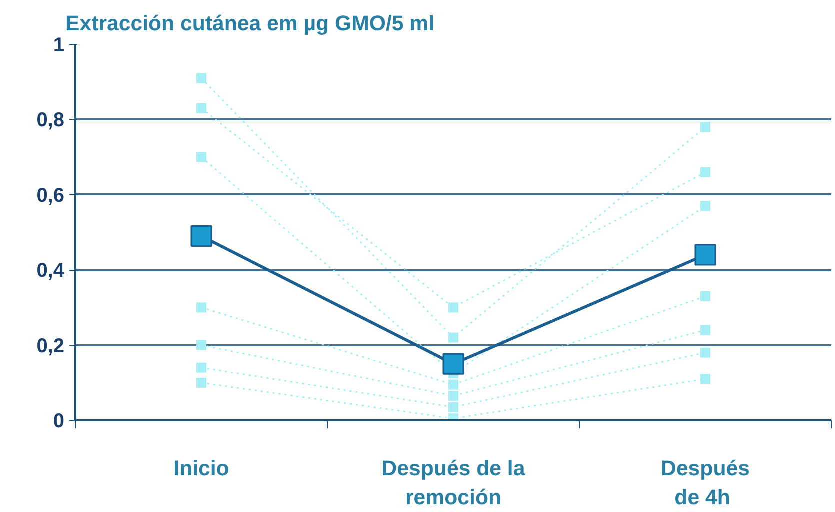  Describe the element at coordinates (50, 195) in the screenshot. I see `y-tick-label: 0,6` at that location.